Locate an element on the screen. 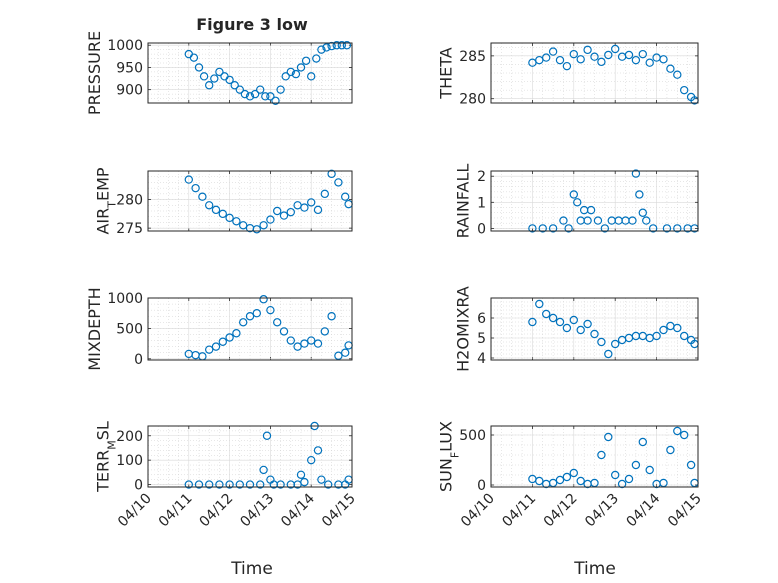 The image size is (778, 583). y-axis-label-1: THETA is located at coordinates (446, 73).